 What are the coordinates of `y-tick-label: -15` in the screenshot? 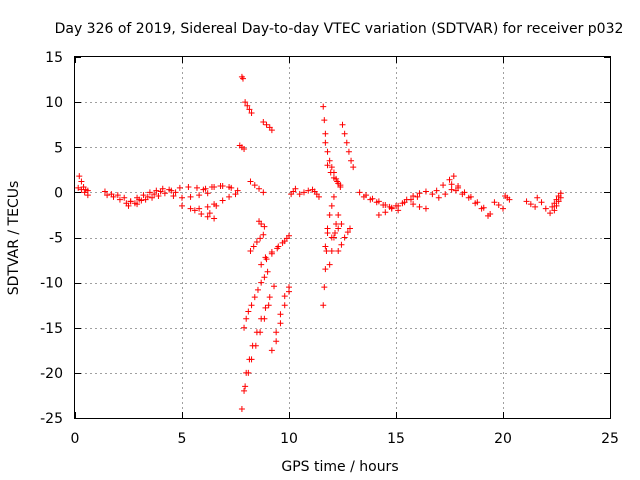 It's located at (51, 329).